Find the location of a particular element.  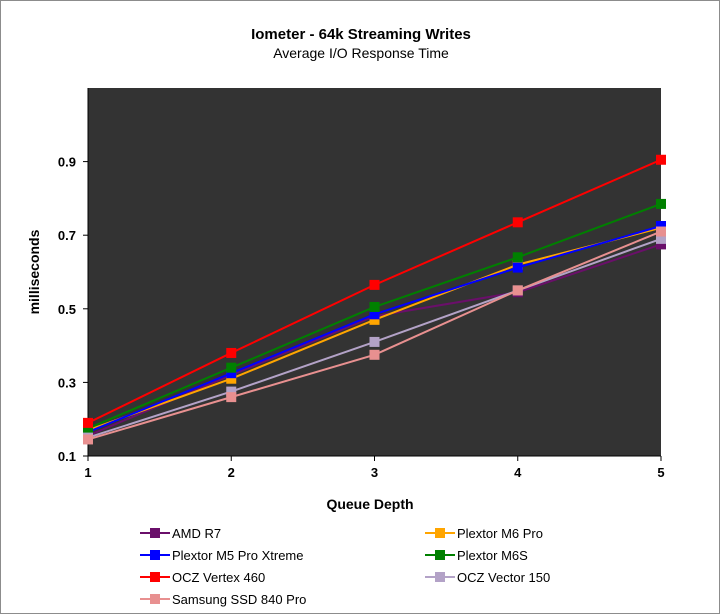

legend-item: Samsung SSD 840 Pro is located at coordinates (223, 599).